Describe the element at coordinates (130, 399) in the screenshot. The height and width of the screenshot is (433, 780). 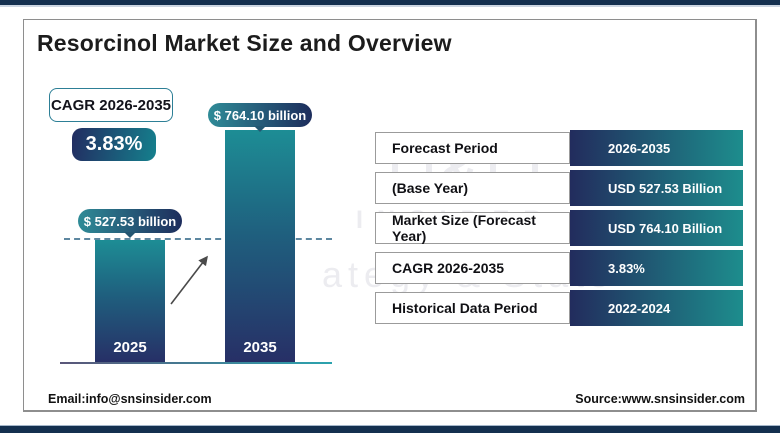
I see `footer-email: Email:info@snsinsider.com` at that location.